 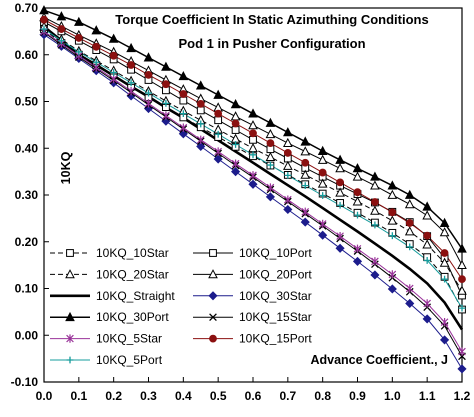 I want to click on legend-label: 10KQ_20Star, so click(x=132, y=274).